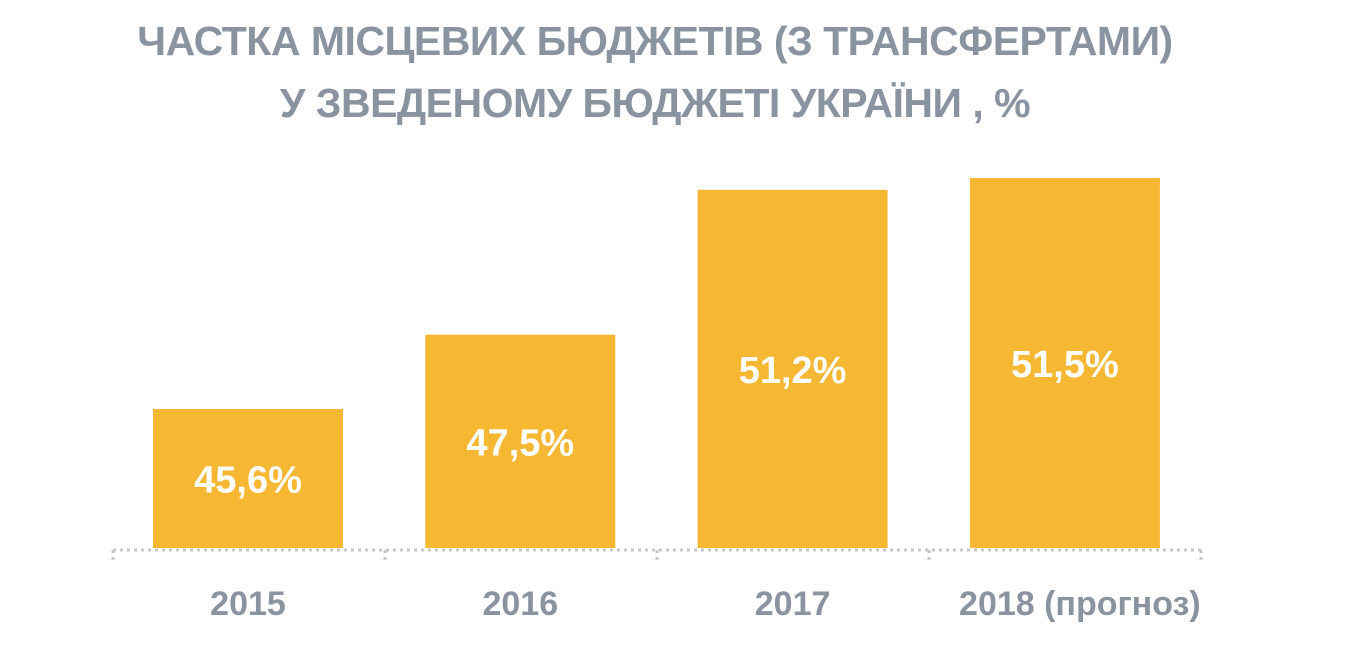  What do you see at coordinates (248, 481) in the screenshot?
I see `data-label: 45,6%` at bounding box center [248, 481].